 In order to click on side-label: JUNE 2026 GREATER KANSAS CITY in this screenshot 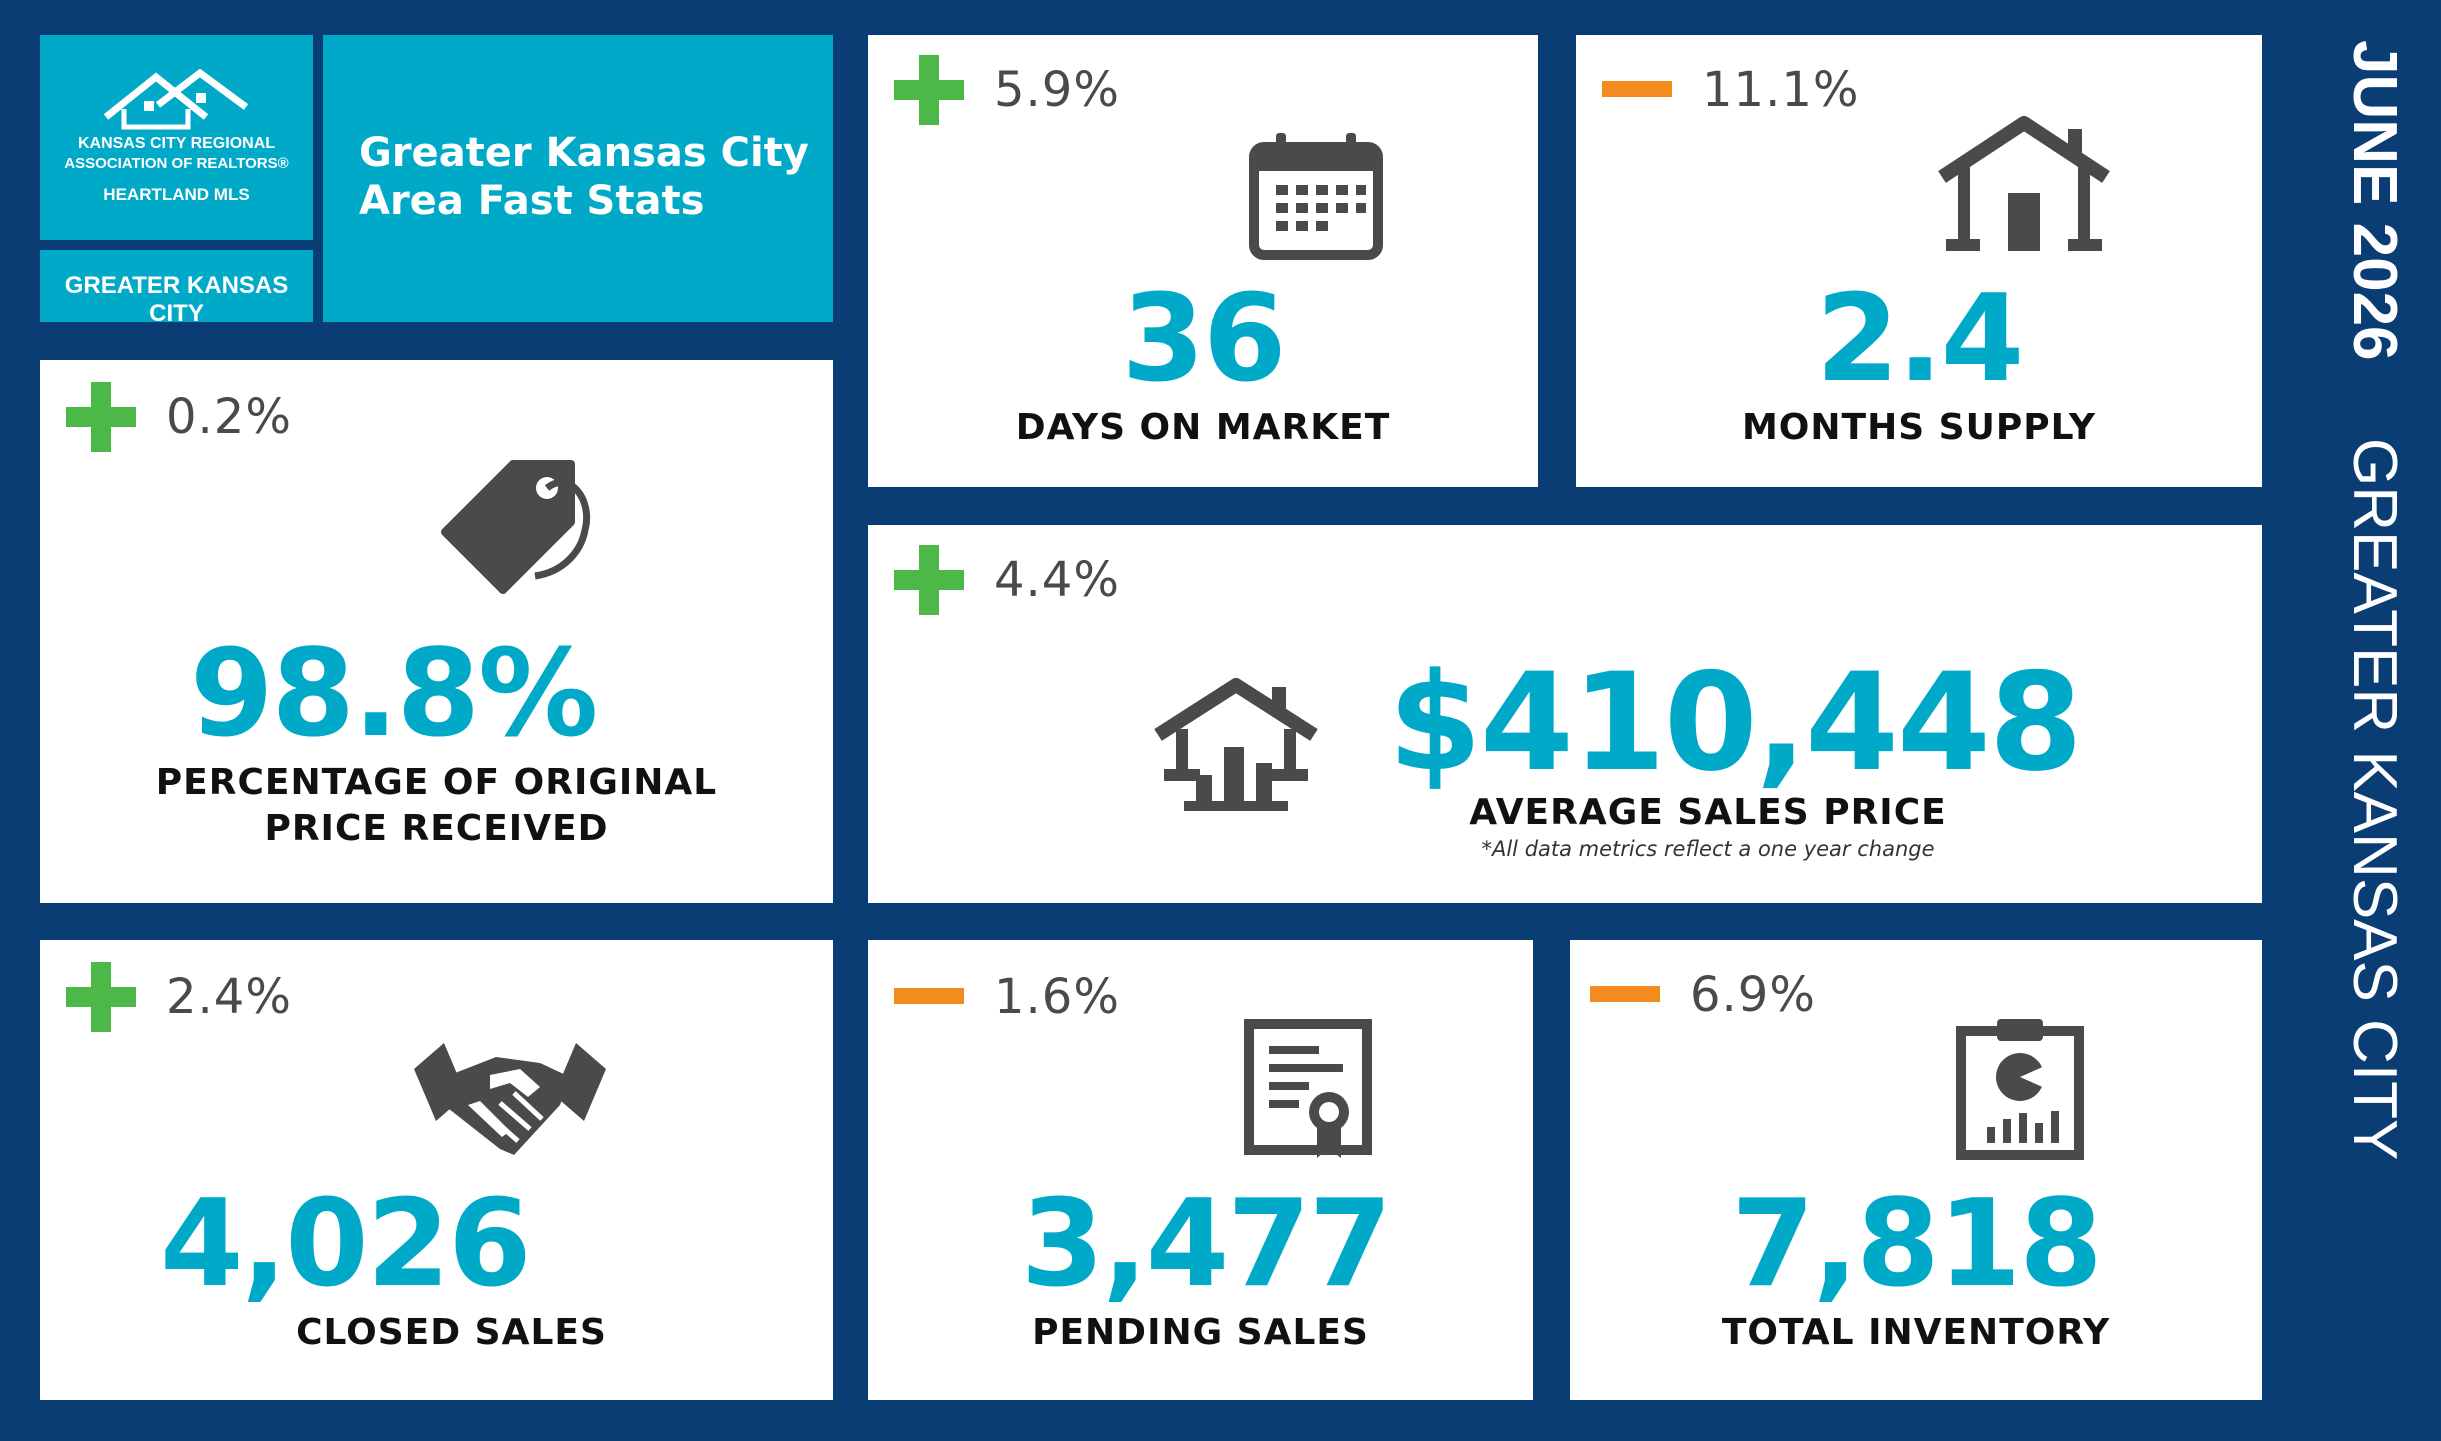, I will do `click(2370, 600)`.